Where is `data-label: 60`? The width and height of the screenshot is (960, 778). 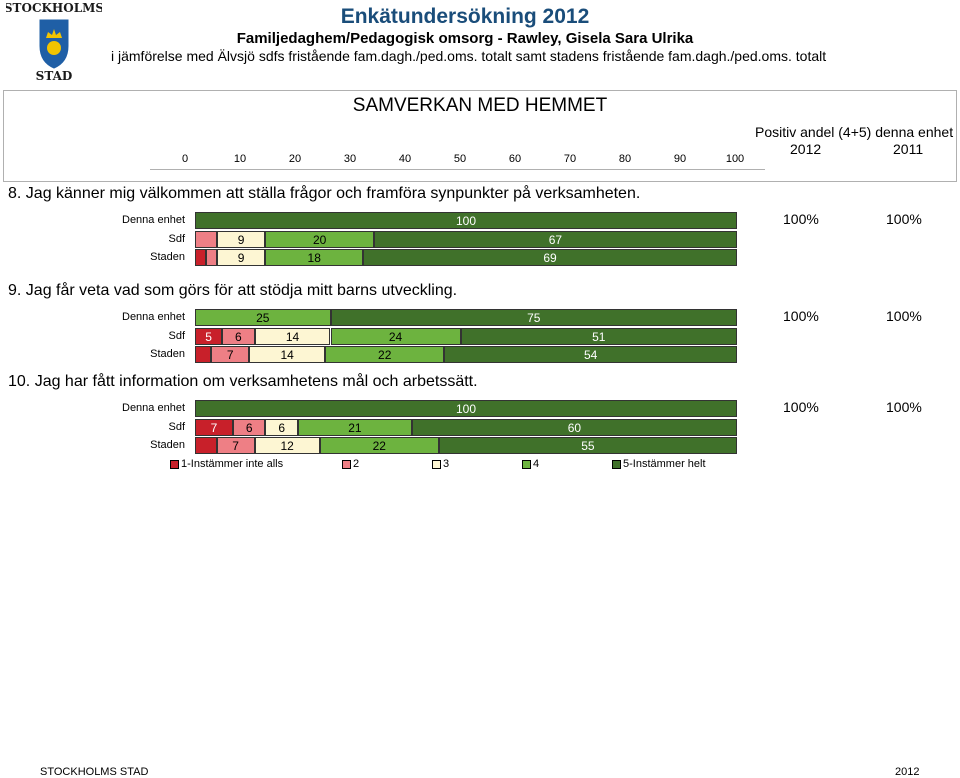
data-label: 60 is located at coordinates (574, 427).